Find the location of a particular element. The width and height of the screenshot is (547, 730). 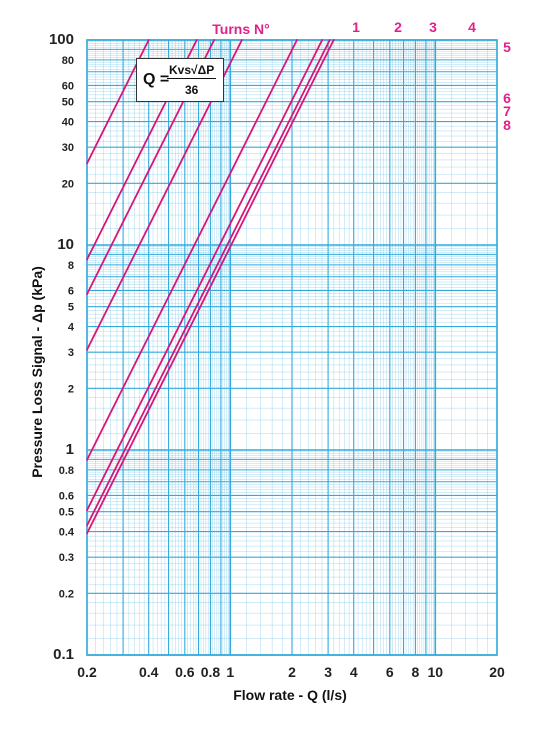

y-tick-label: 20 is located at coordinates (68, 184).